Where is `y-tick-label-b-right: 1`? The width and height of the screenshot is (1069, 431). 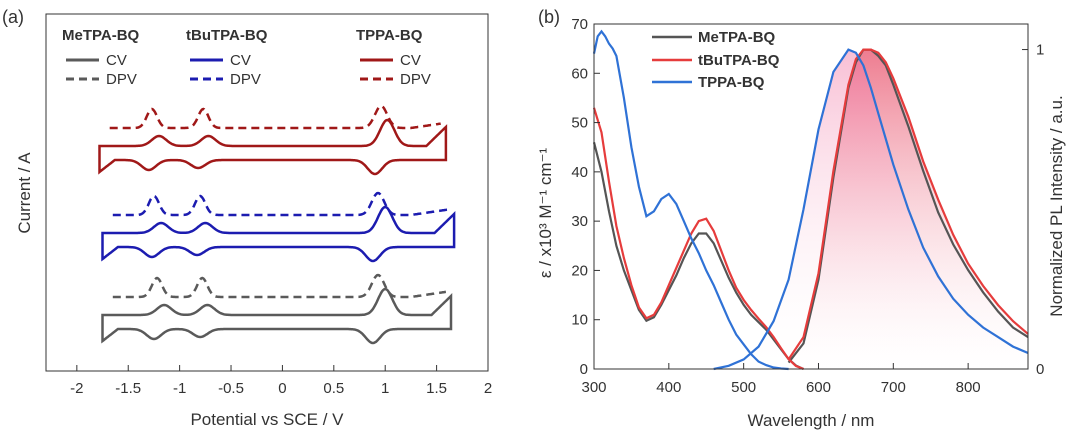 y-tick-label-b-right: 1 is located at coordinates (1040, 50).